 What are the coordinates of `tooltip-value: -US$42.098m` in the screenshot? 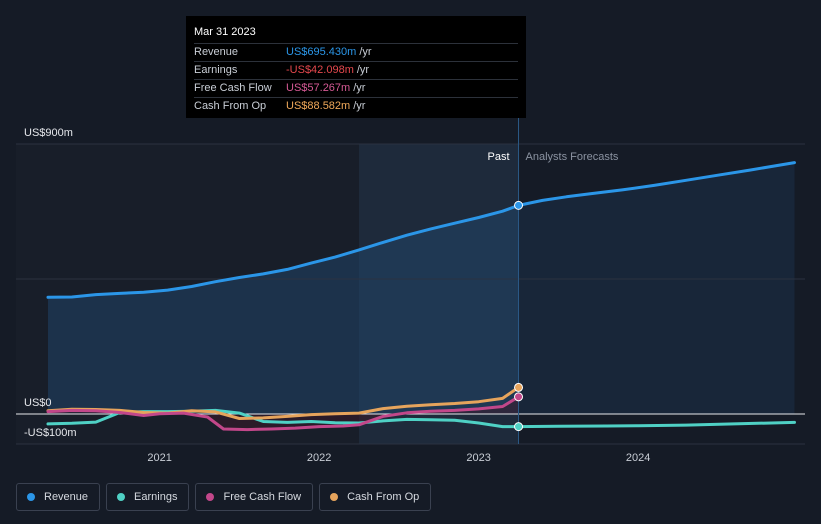 It's located at (320, 70).